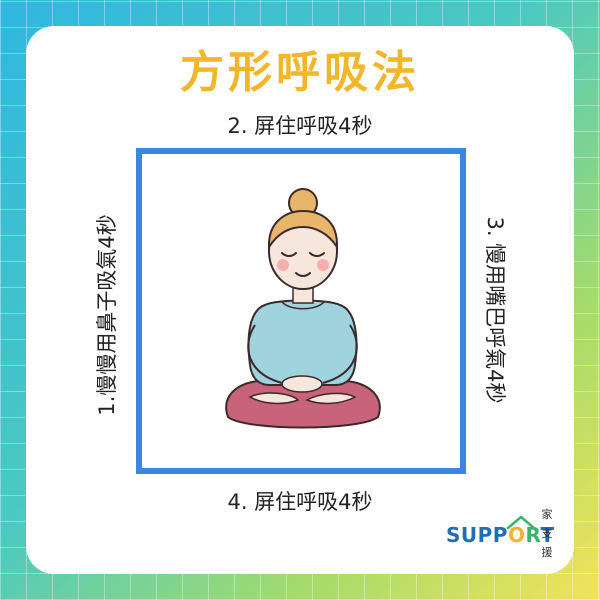 The width and height of the screenshot is (600, 600). What do you see at coordinates (303, 230) in the screenshot?
I see `hair` at bounding box center [303, 230].